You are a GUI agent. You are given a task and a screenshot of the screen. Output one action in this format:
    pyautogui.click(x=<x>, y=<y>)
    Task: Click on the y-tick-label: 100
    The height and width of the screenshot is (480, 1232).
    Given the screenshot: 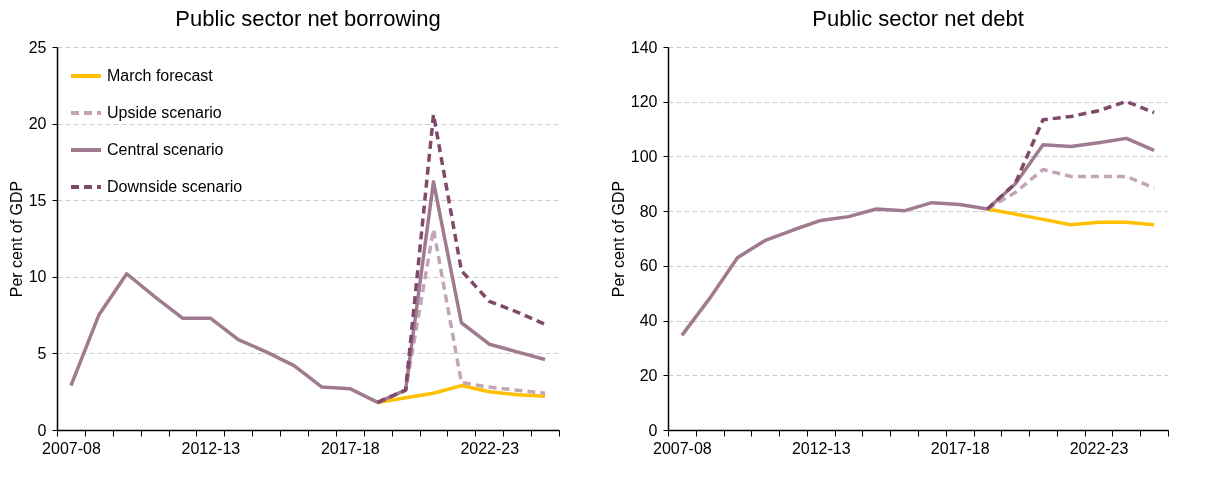 What is the action you would take?
    pyautogui.click(x=644, y=156)
    